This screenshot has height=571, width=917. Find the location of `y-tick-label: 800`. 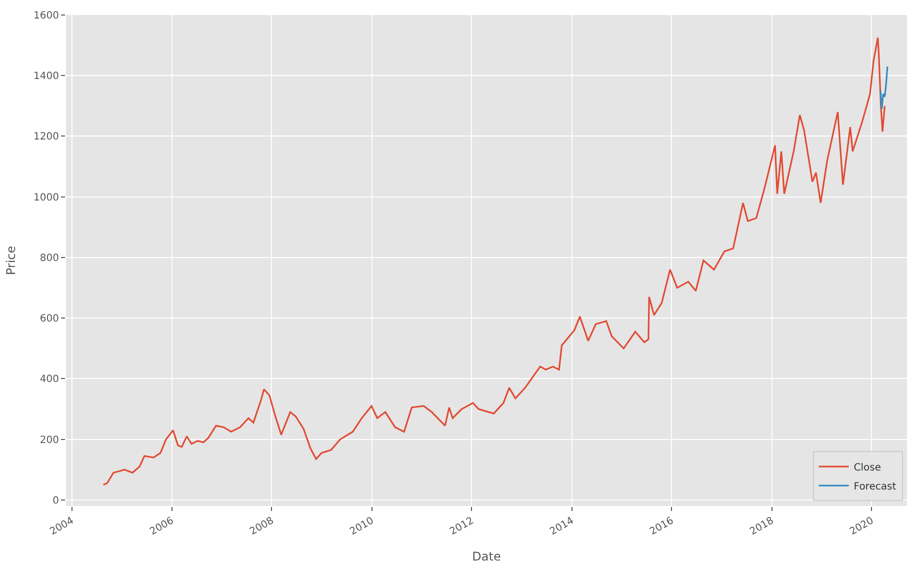

y-tick-label: 800 is located at coordinates (49, 258).